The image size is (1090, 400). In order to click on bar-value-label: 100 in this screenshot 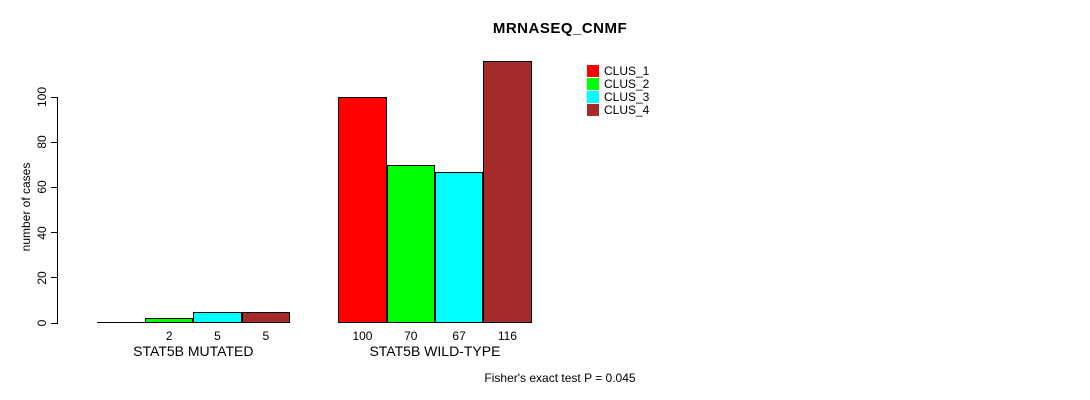, I will do `click(362, 336)`.